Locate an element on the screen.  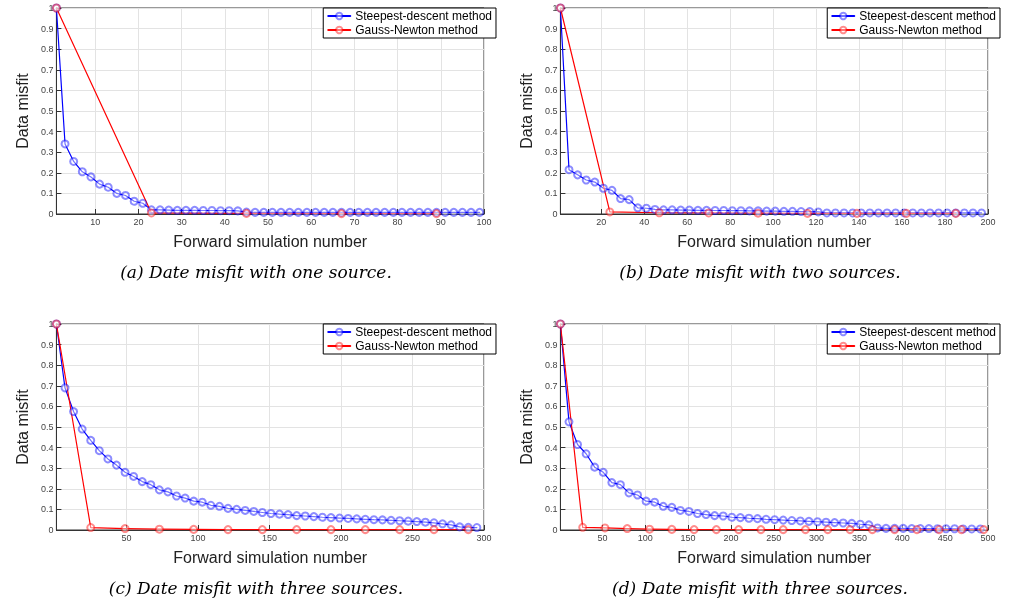
x-tick-label: 100 is located at coordinates (198, 537).